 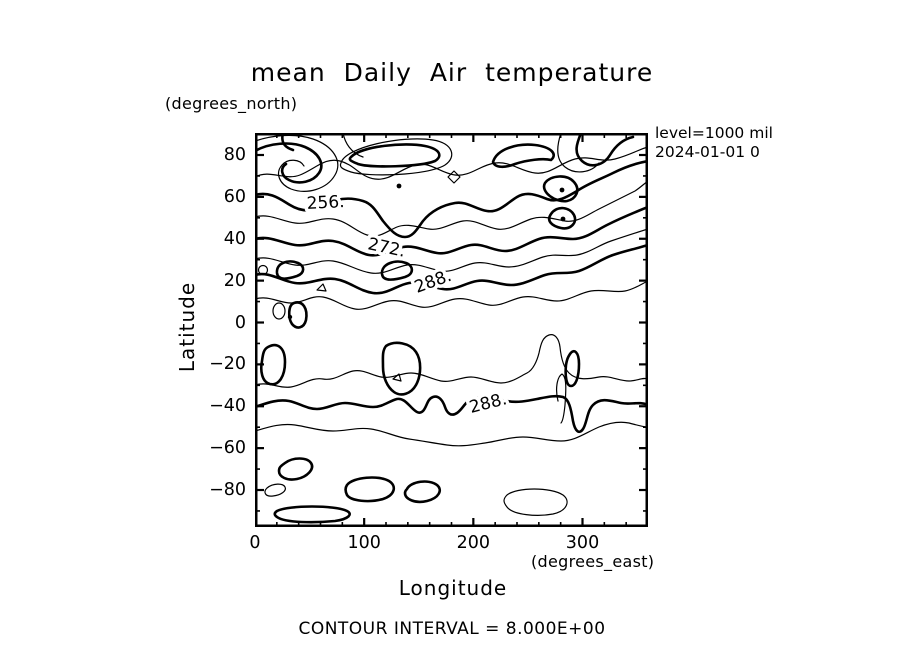 What do you see at coordinates (433, 282) in the screenshot?
I see `contour-label-288-north: 288.` at bounding box center [433, 282].